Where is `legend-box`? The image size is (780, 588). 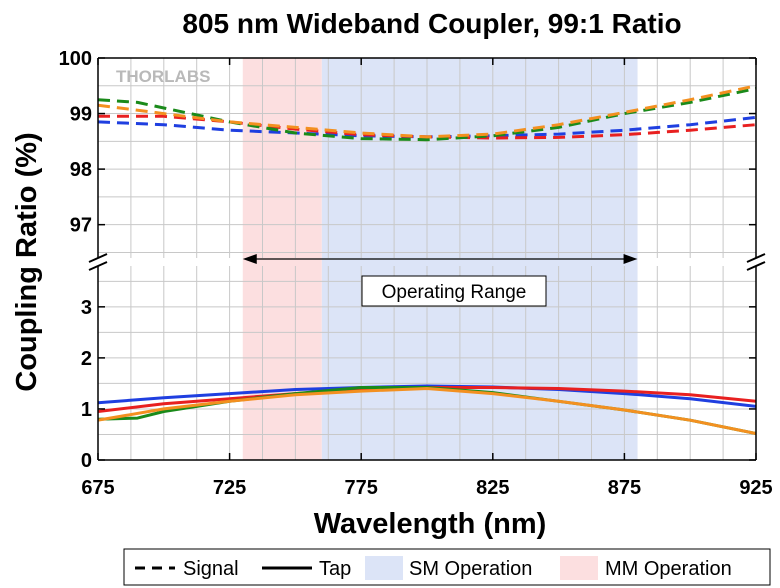
legend-box is located at coordinates (447, 567).